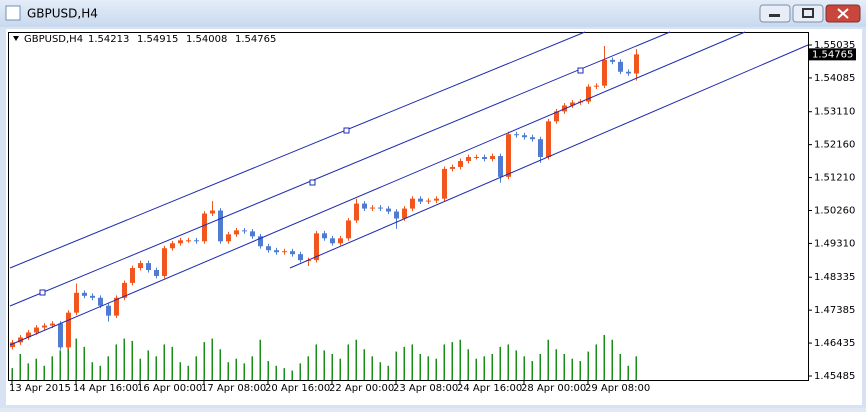  Describe the element at coordinates (233, 388) in the screenshot. I see `x-tick-label: 17 Apr 08:00` at that location.